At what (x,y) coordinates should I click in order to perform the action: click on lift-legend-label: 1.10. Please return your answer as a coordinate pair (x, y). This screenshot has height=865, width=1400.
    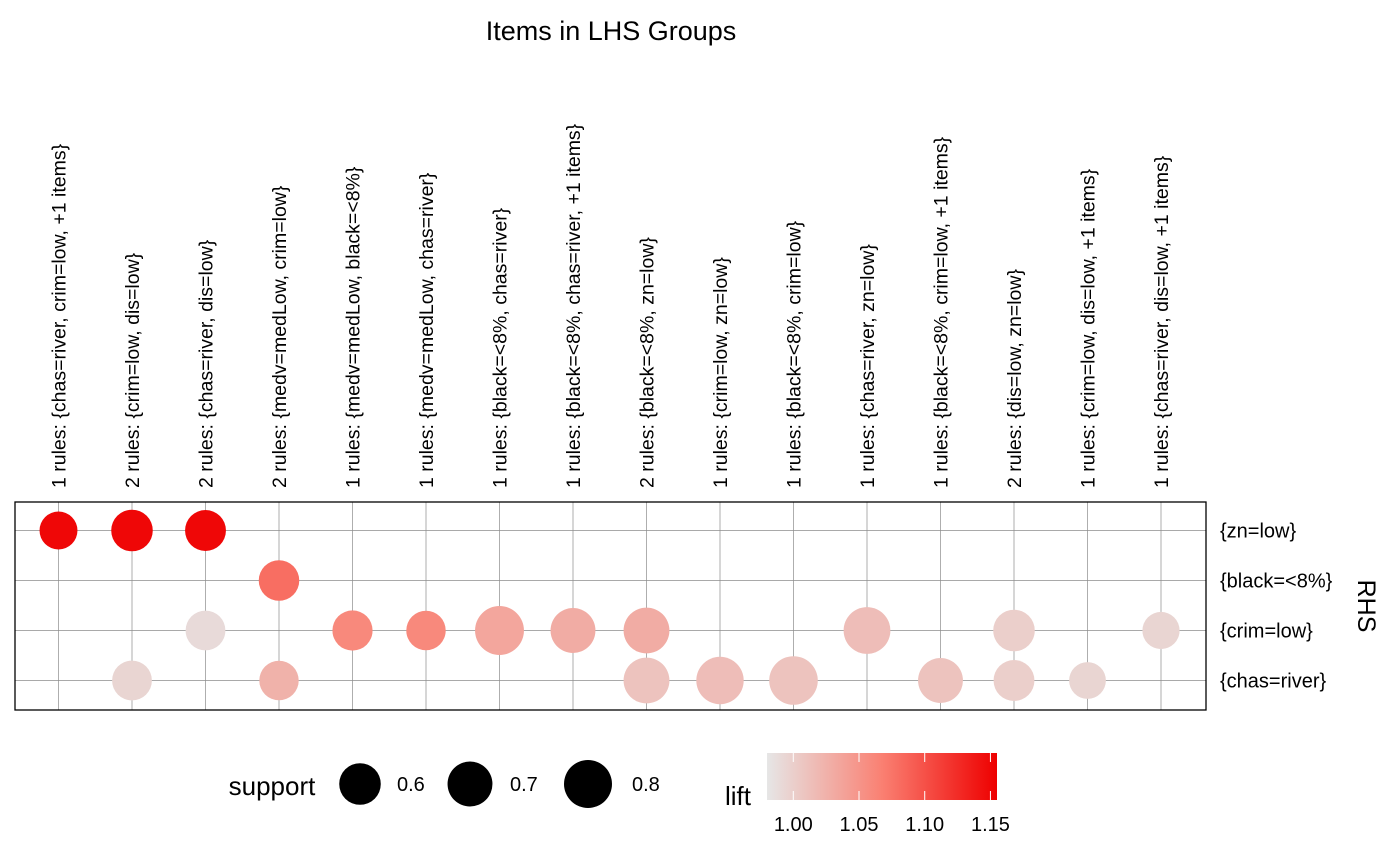
    Looking at the image, I should click on (924, 825).